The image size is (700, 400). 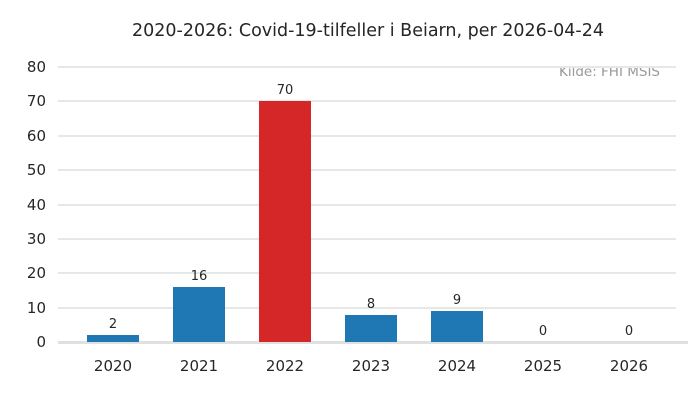 What do you see at coordinates (285, 221) in the screenshot?
I see `bar-2022` at bounding box center [285, 221].